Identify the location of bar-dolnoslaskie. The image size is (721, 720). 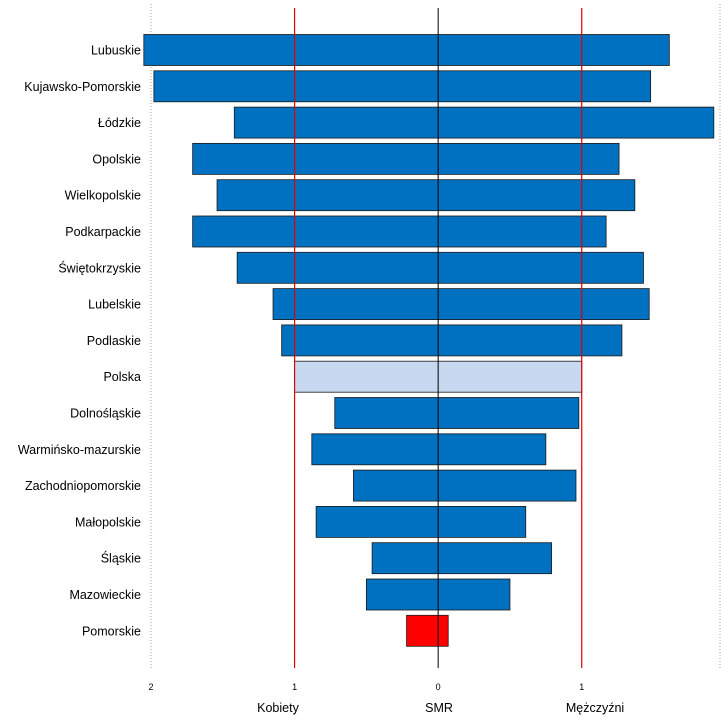
(457, 413).